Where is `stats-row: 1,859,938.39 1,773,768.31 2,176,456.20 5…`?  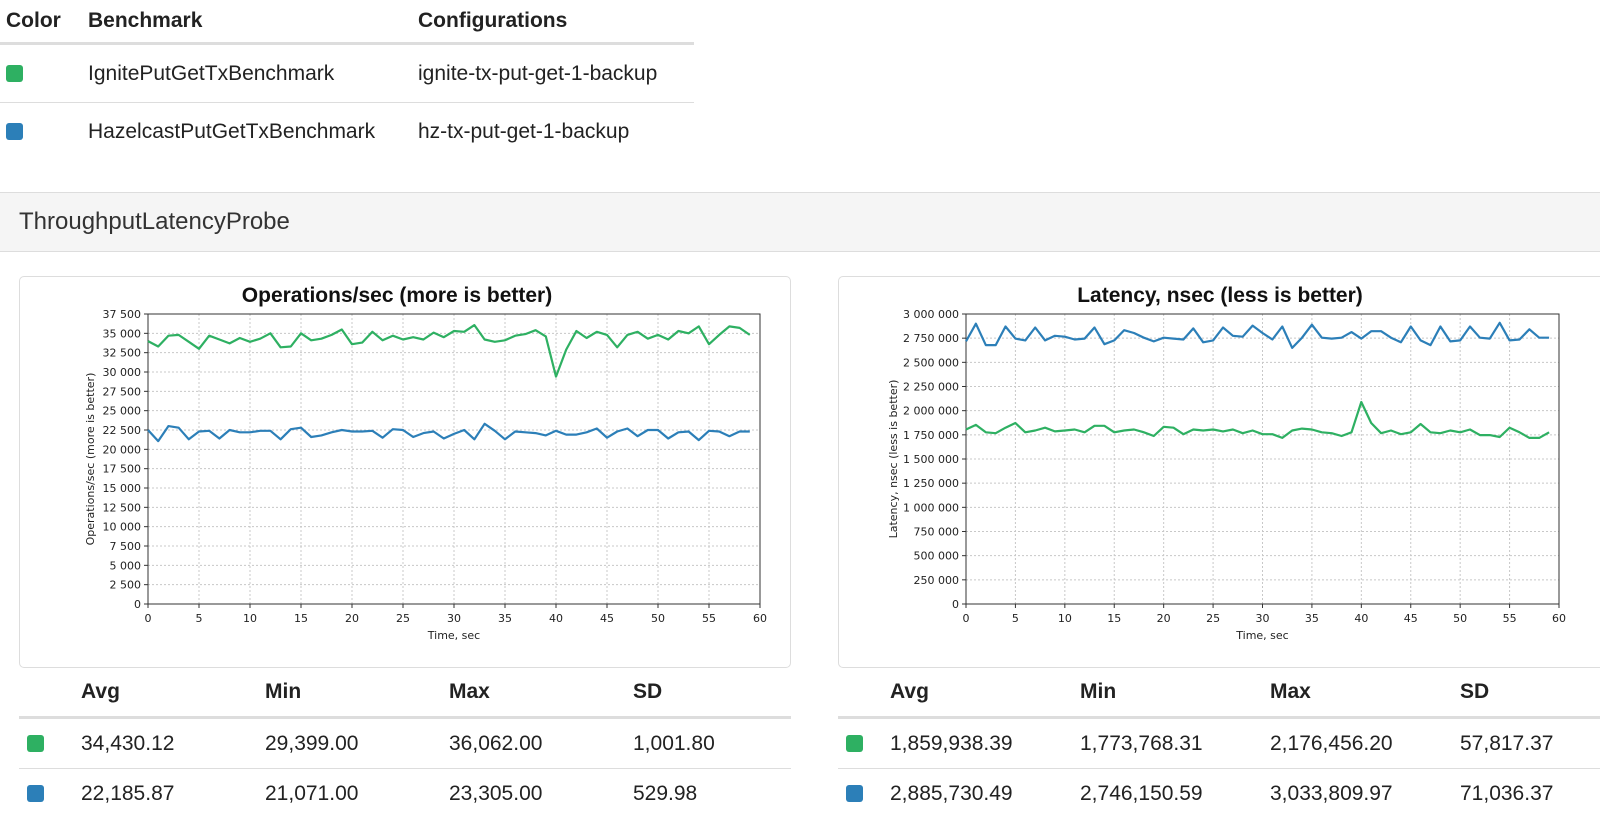 stats-row: 1,859,938.39 1,773,768.31 2,176,456.20 5… is located at coordinates (1219, 743).